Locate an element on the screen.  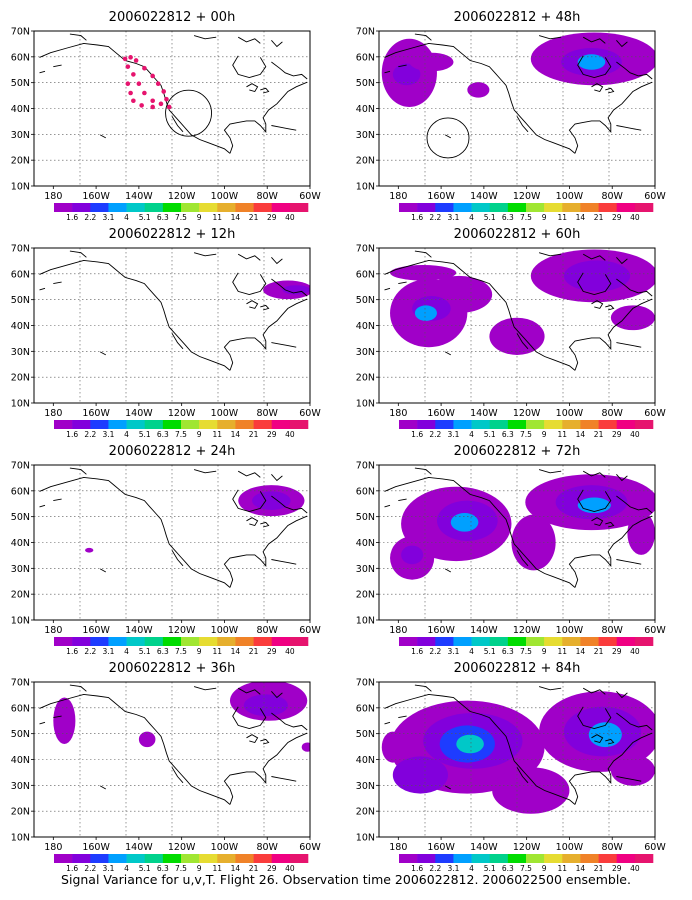
lat-tick-label: 50N is located at coordinates (20, 83).